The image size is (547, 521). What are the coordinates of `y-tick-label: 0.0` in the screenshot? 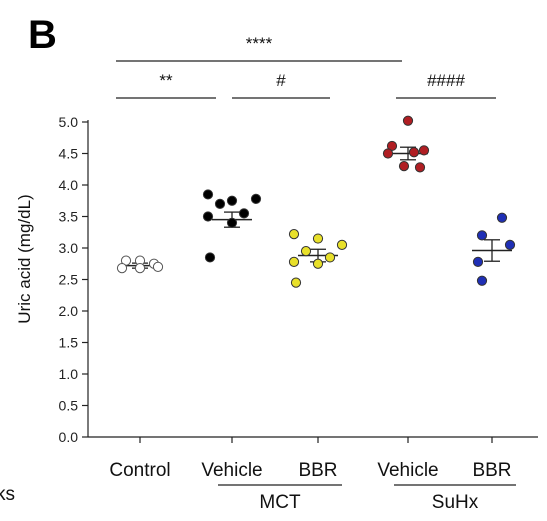 It's located at (69, 437).